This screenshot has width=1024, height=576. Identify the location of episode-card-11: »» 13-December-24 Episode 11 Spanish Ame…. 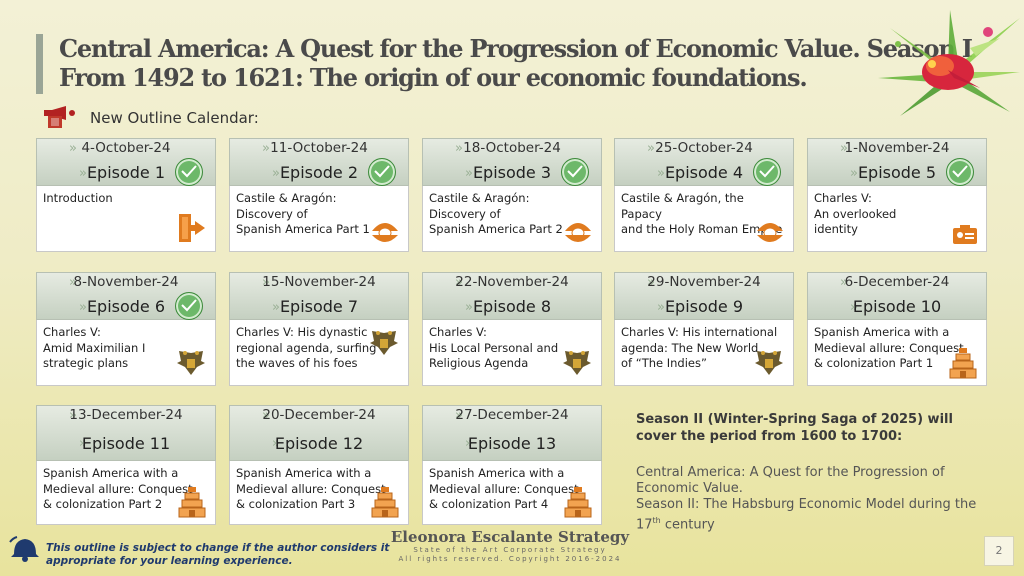
(126, 465).